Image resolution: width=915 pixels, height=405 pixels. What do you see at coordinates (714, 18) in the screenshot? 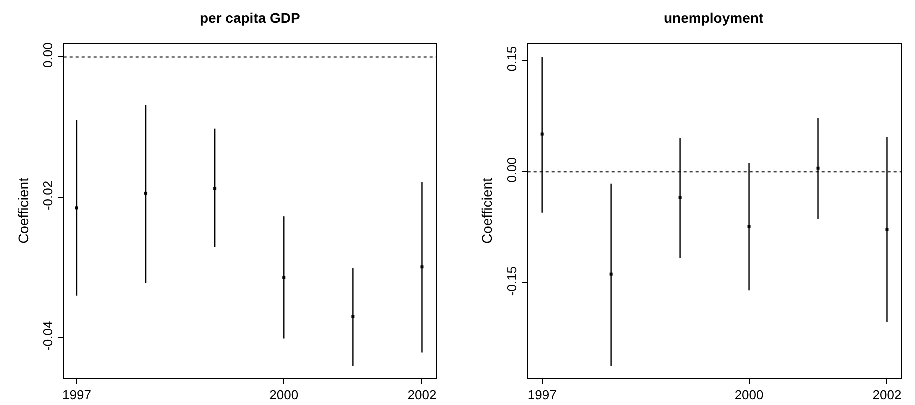
I see `chart-title: unemployment` at bounding box center [714, 18].